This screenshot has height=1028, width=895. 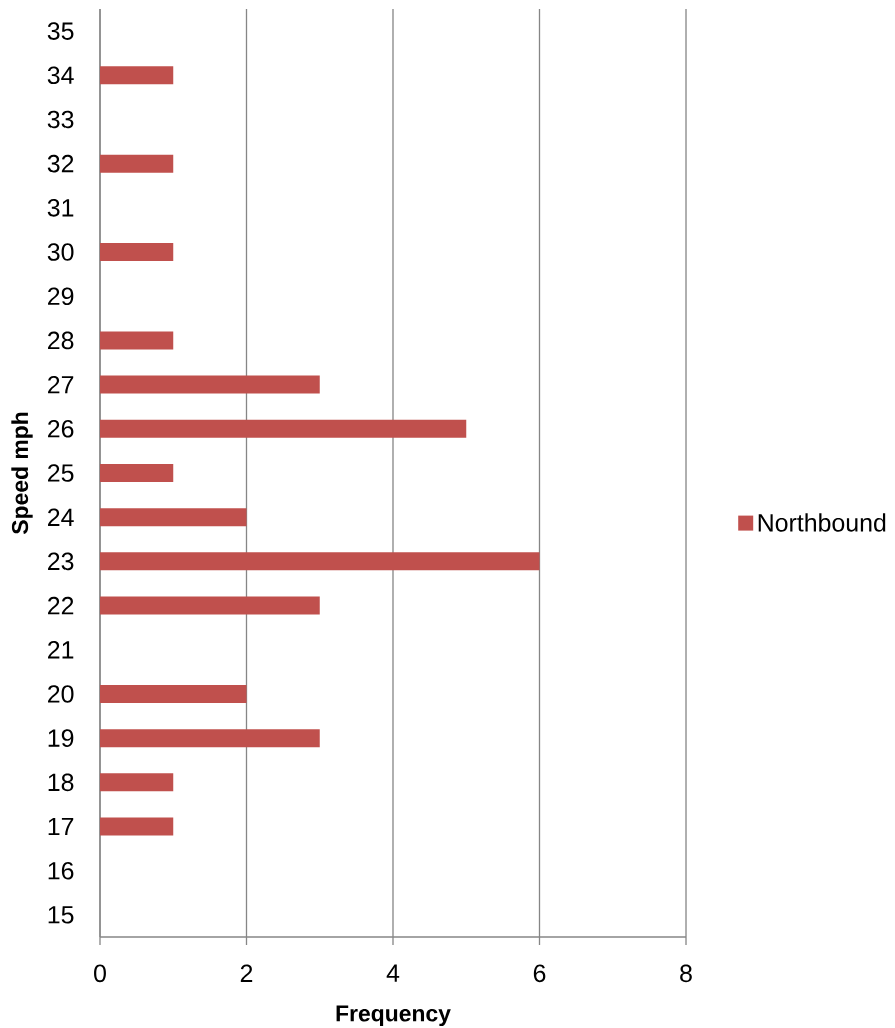 I want to click on y-tick-label: 15, so click(x=61, y=915).